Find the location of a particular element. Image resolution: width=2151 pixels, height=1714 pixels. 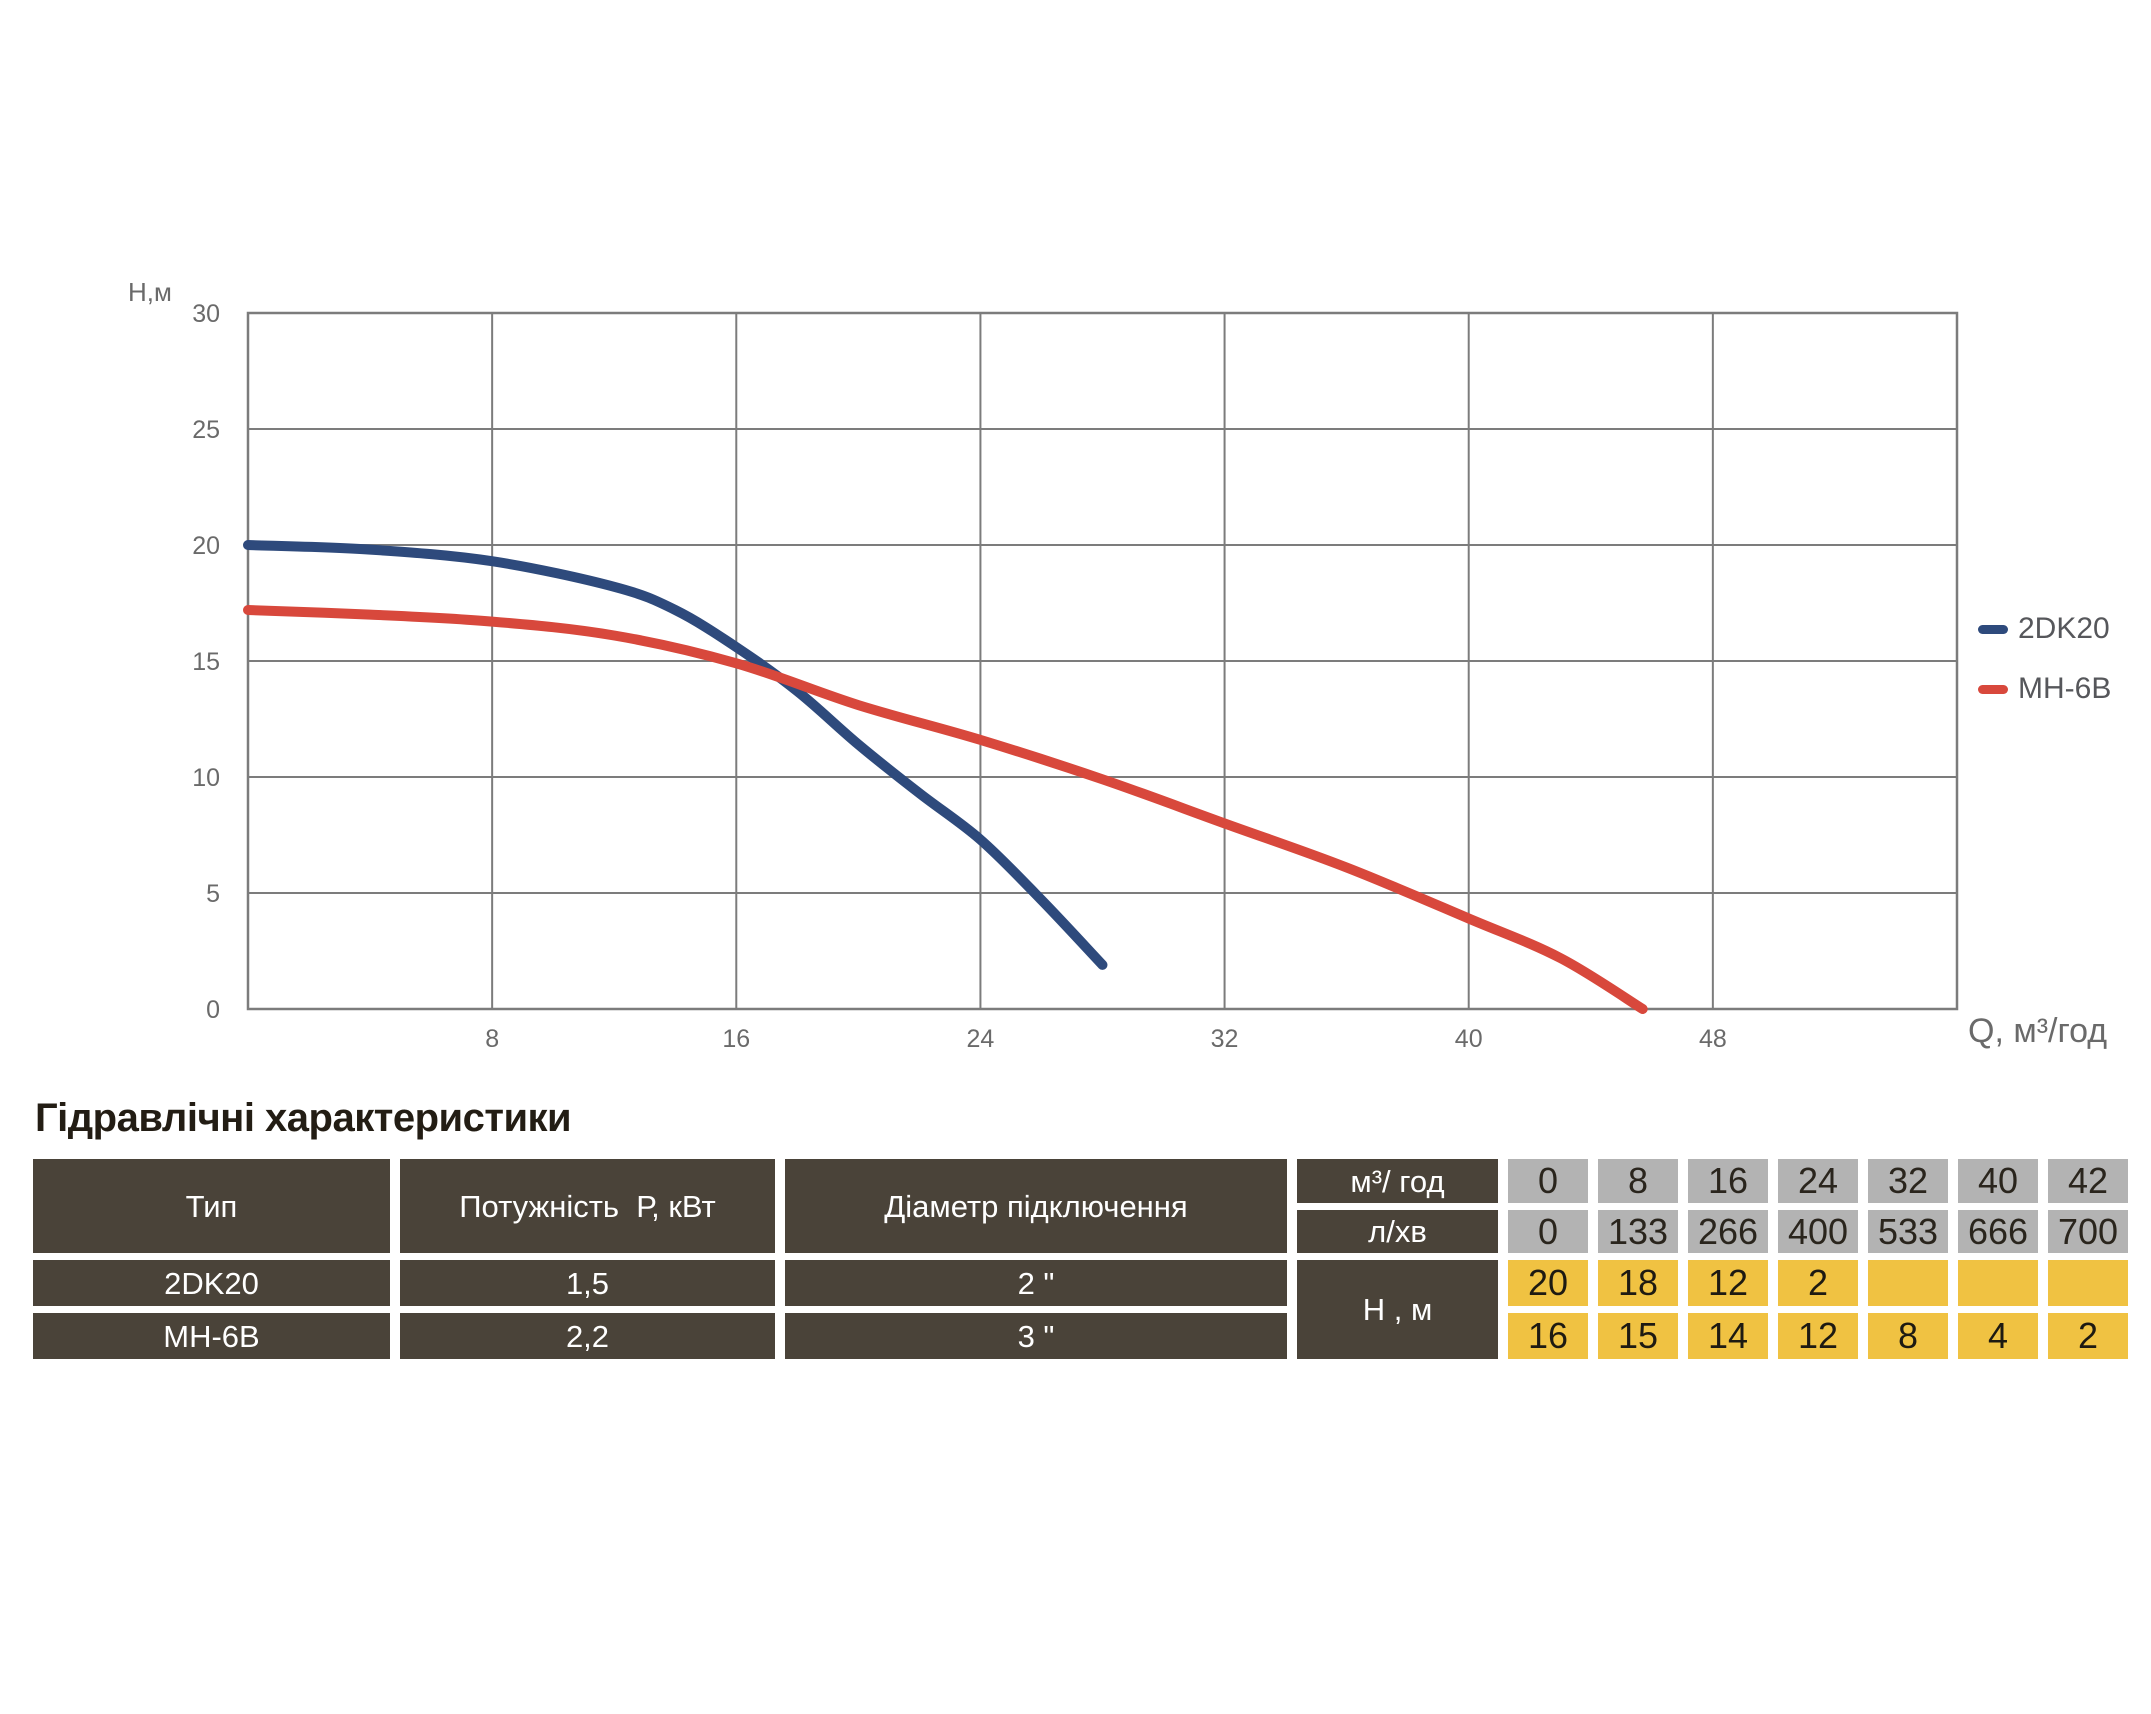

legend-swatch-mh6b-icon is located at coordinates (1993, 689).